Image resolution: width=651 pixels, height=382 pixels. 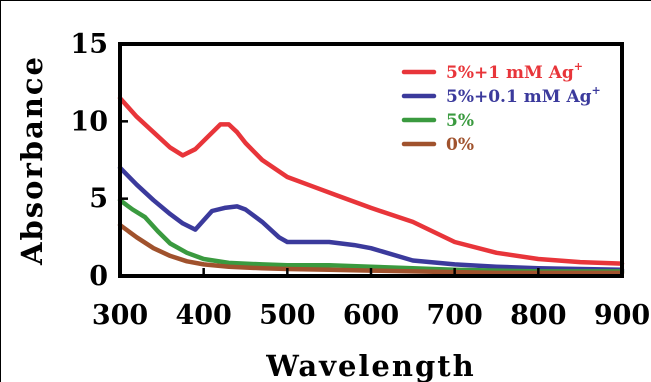 I want to click on x-tick-label: 800, so click(x=538, y=315).